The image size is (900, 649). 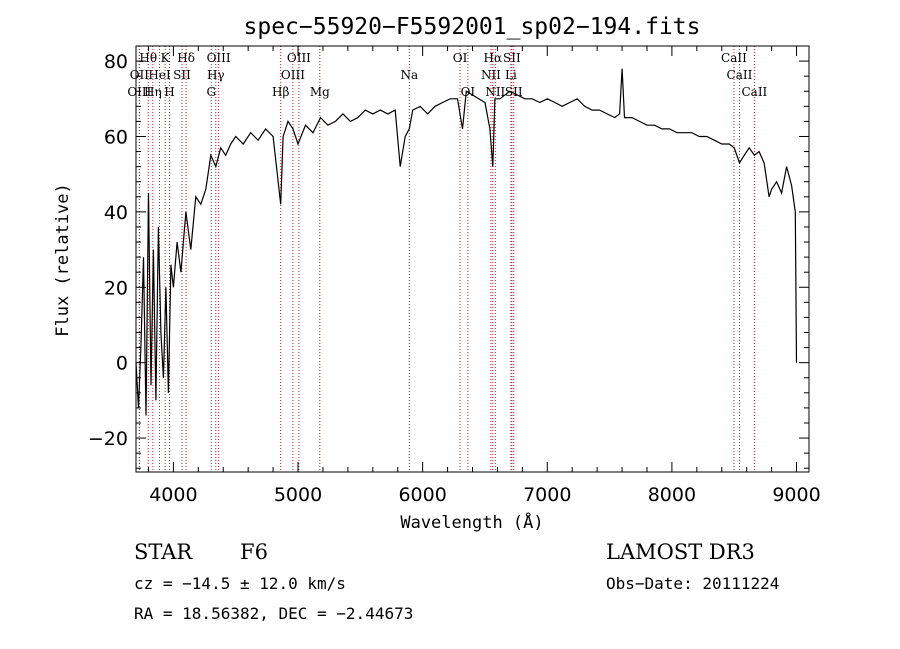 What do you see at coordinates (173, 495) in the screenshot?
I see `x-tick-label: 4000` at bounding box center [173, 495].